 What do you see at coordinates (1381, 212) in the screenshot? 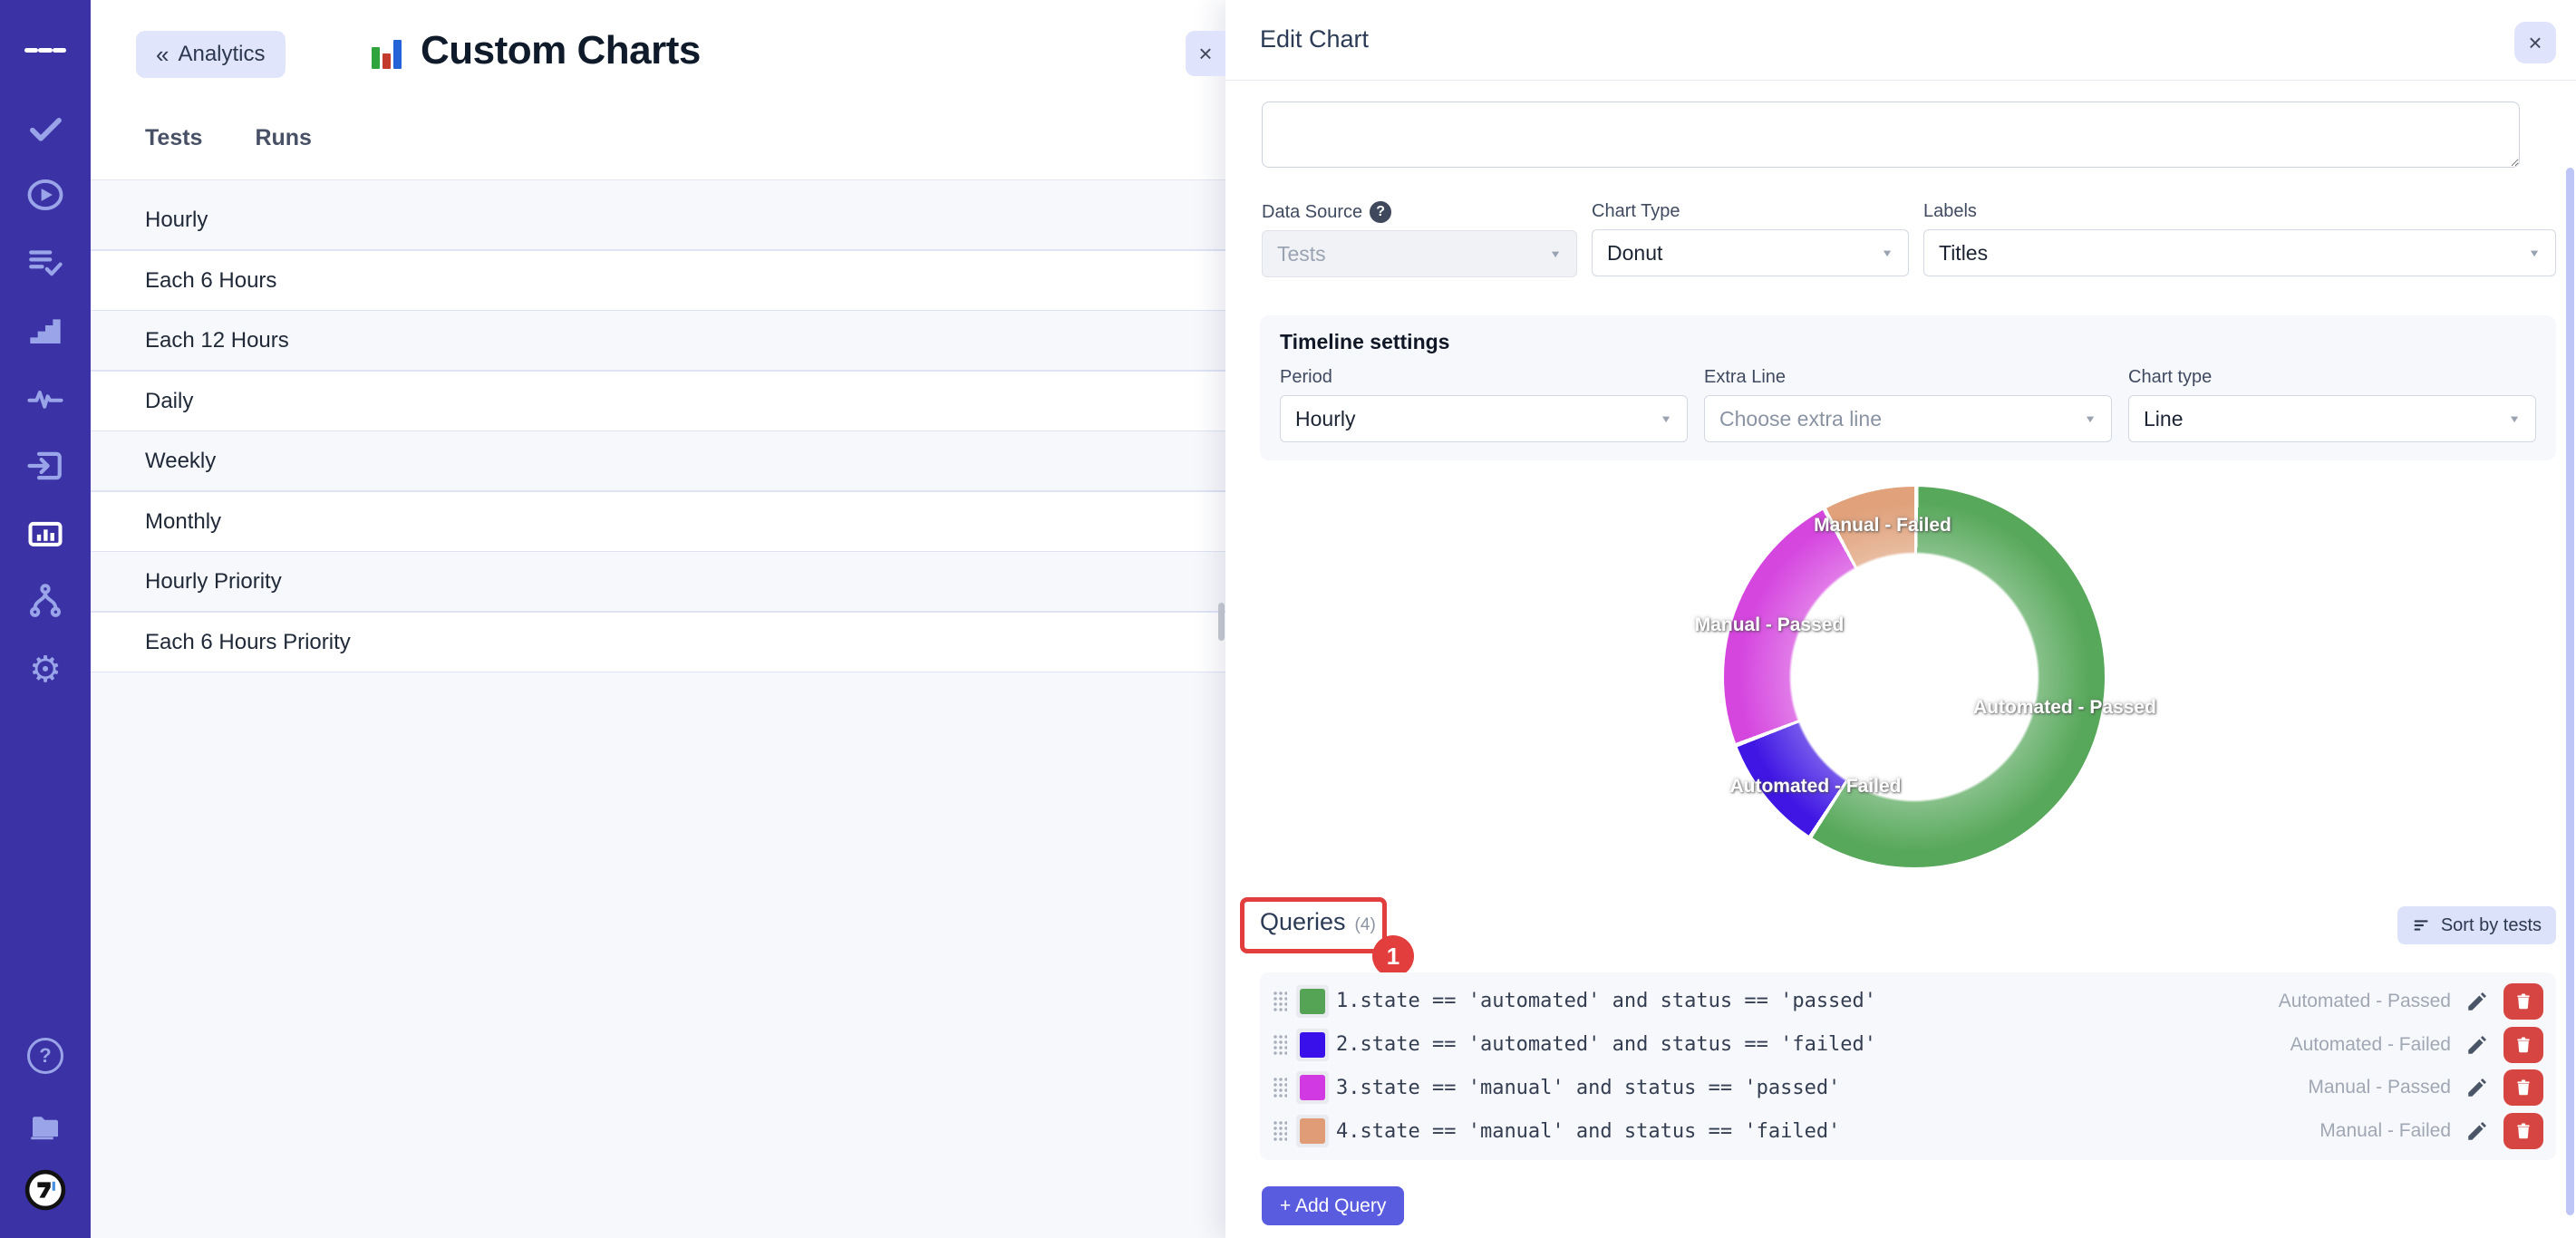
I see `help-icon: ?` at bounding box center [1381, 212].